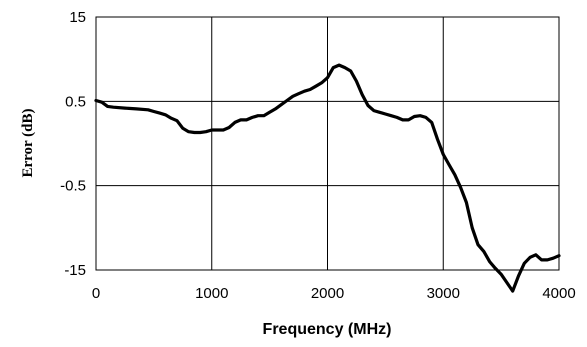 The height and width of the screenshot is (347, 587). I want to click on x-tick-label: 0, so click(96, 293).